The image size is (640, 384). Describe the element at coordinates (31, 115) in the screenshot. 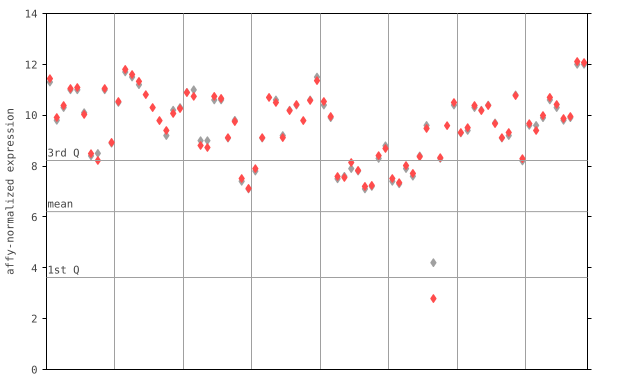

I see `y-tick-label: 10` at that location.